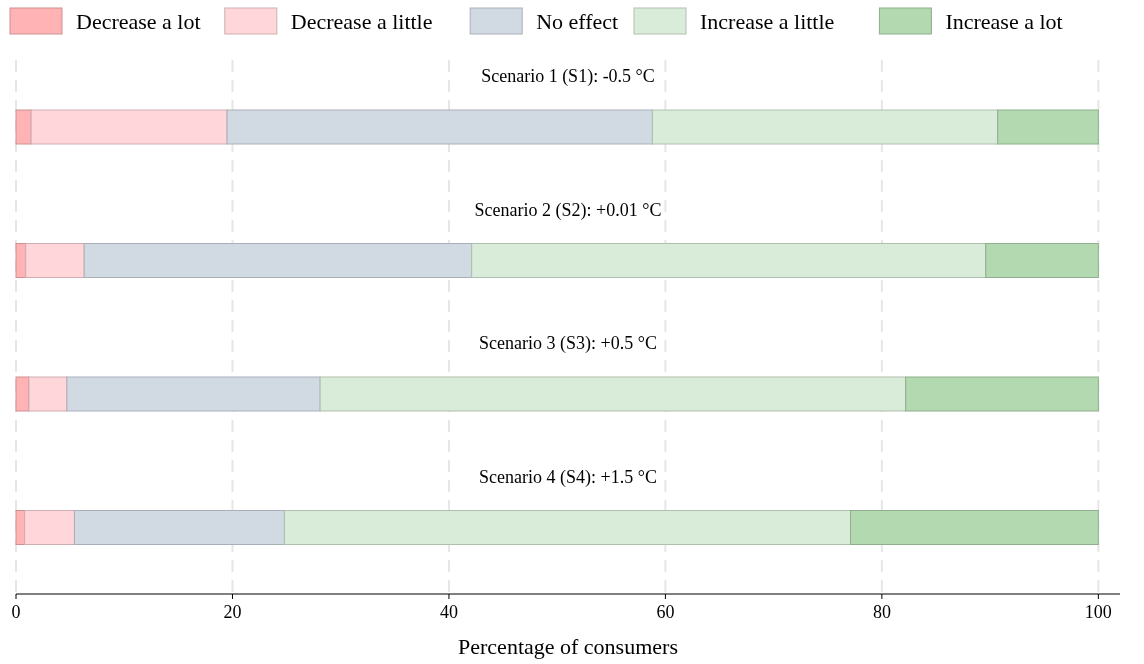 This screenshot has height=664, width=1144. Describe the element at coordinates (577, 21) in the screenshot. I see `legend-label: No effect` at that location.